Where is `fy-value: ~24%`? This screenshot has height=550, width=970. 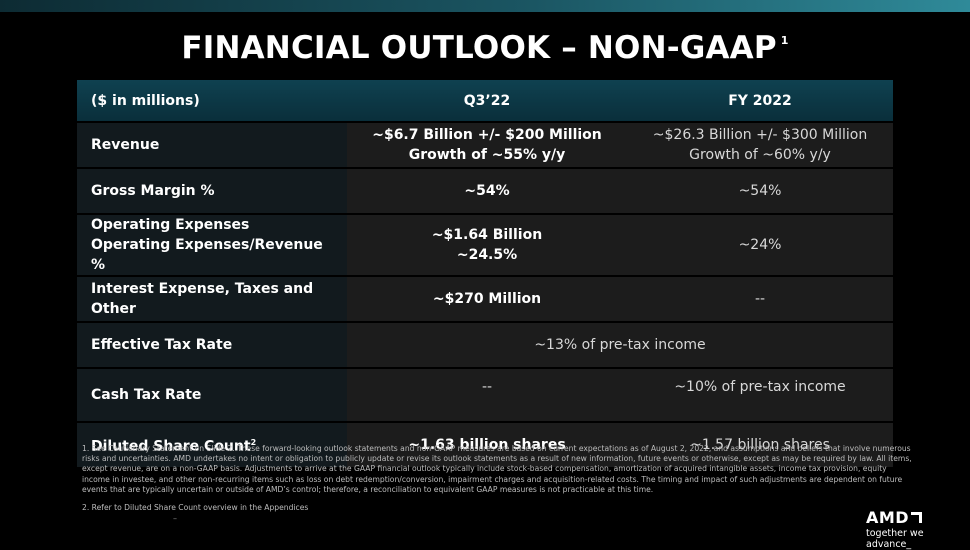
fy-value: ~24% is located at coordinates (760, 244).